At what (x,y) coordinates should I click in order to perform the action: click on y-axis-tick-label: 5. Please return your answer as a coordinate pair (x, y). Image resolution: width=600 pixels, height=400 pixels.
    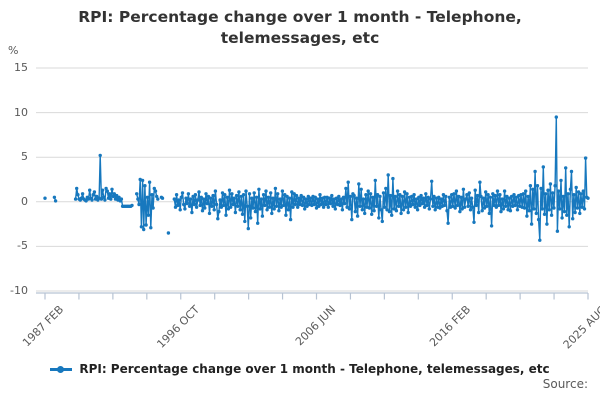
    Looking at the image, I should click on (24, 157).